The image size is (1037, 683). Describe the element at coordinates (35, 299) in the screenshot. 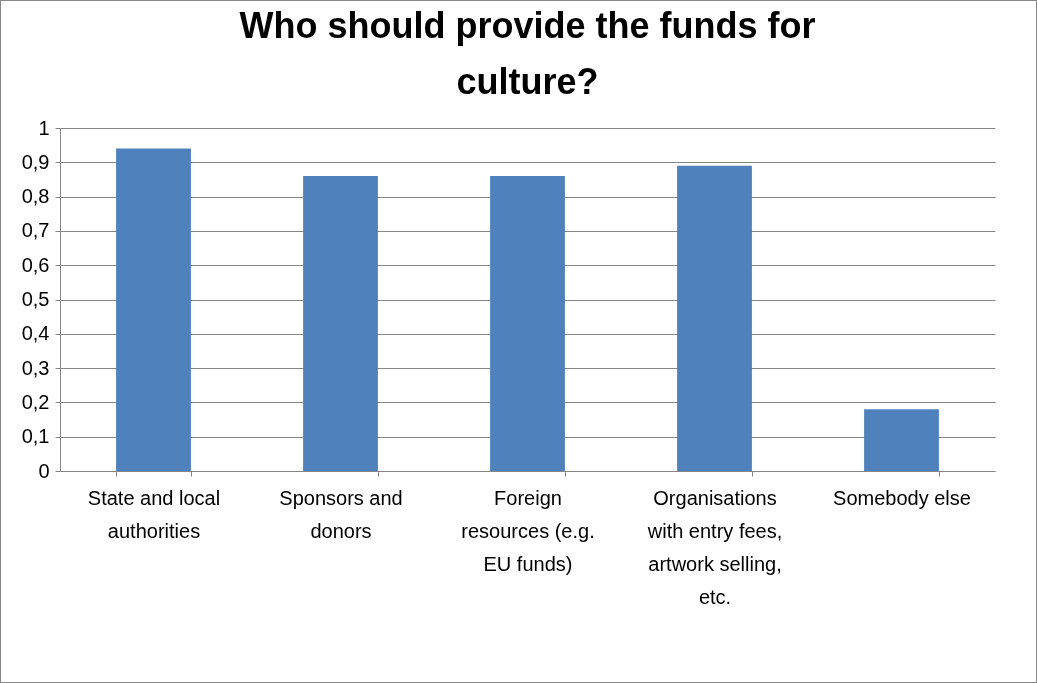

I see `y-tick-label: 0,5` at that location.